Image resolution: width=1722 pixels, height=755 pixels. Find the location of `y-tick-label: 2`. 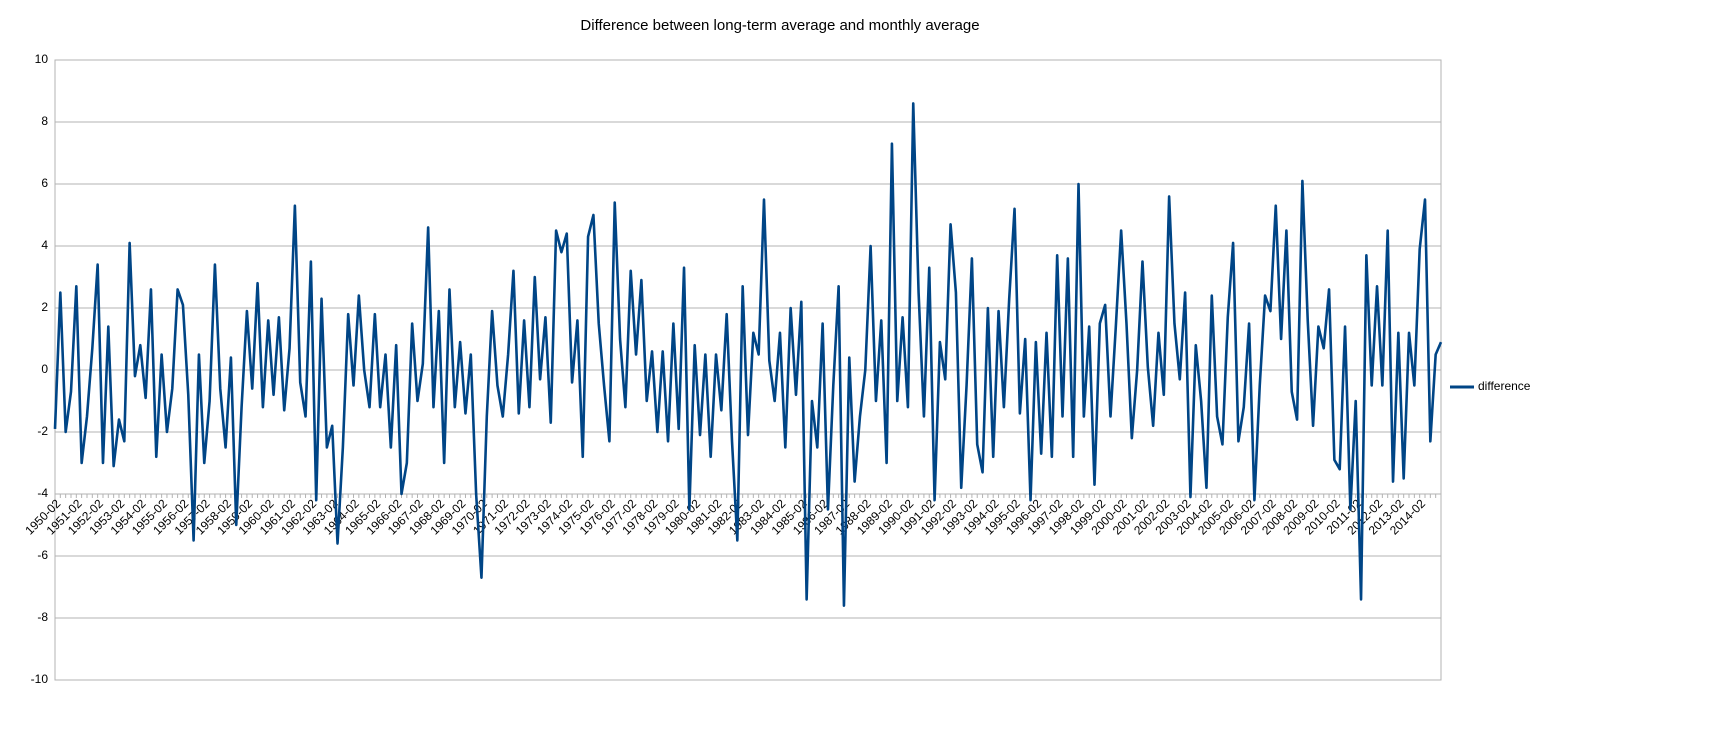

y-tick-label: 2 is located at coordinates (44, 307).